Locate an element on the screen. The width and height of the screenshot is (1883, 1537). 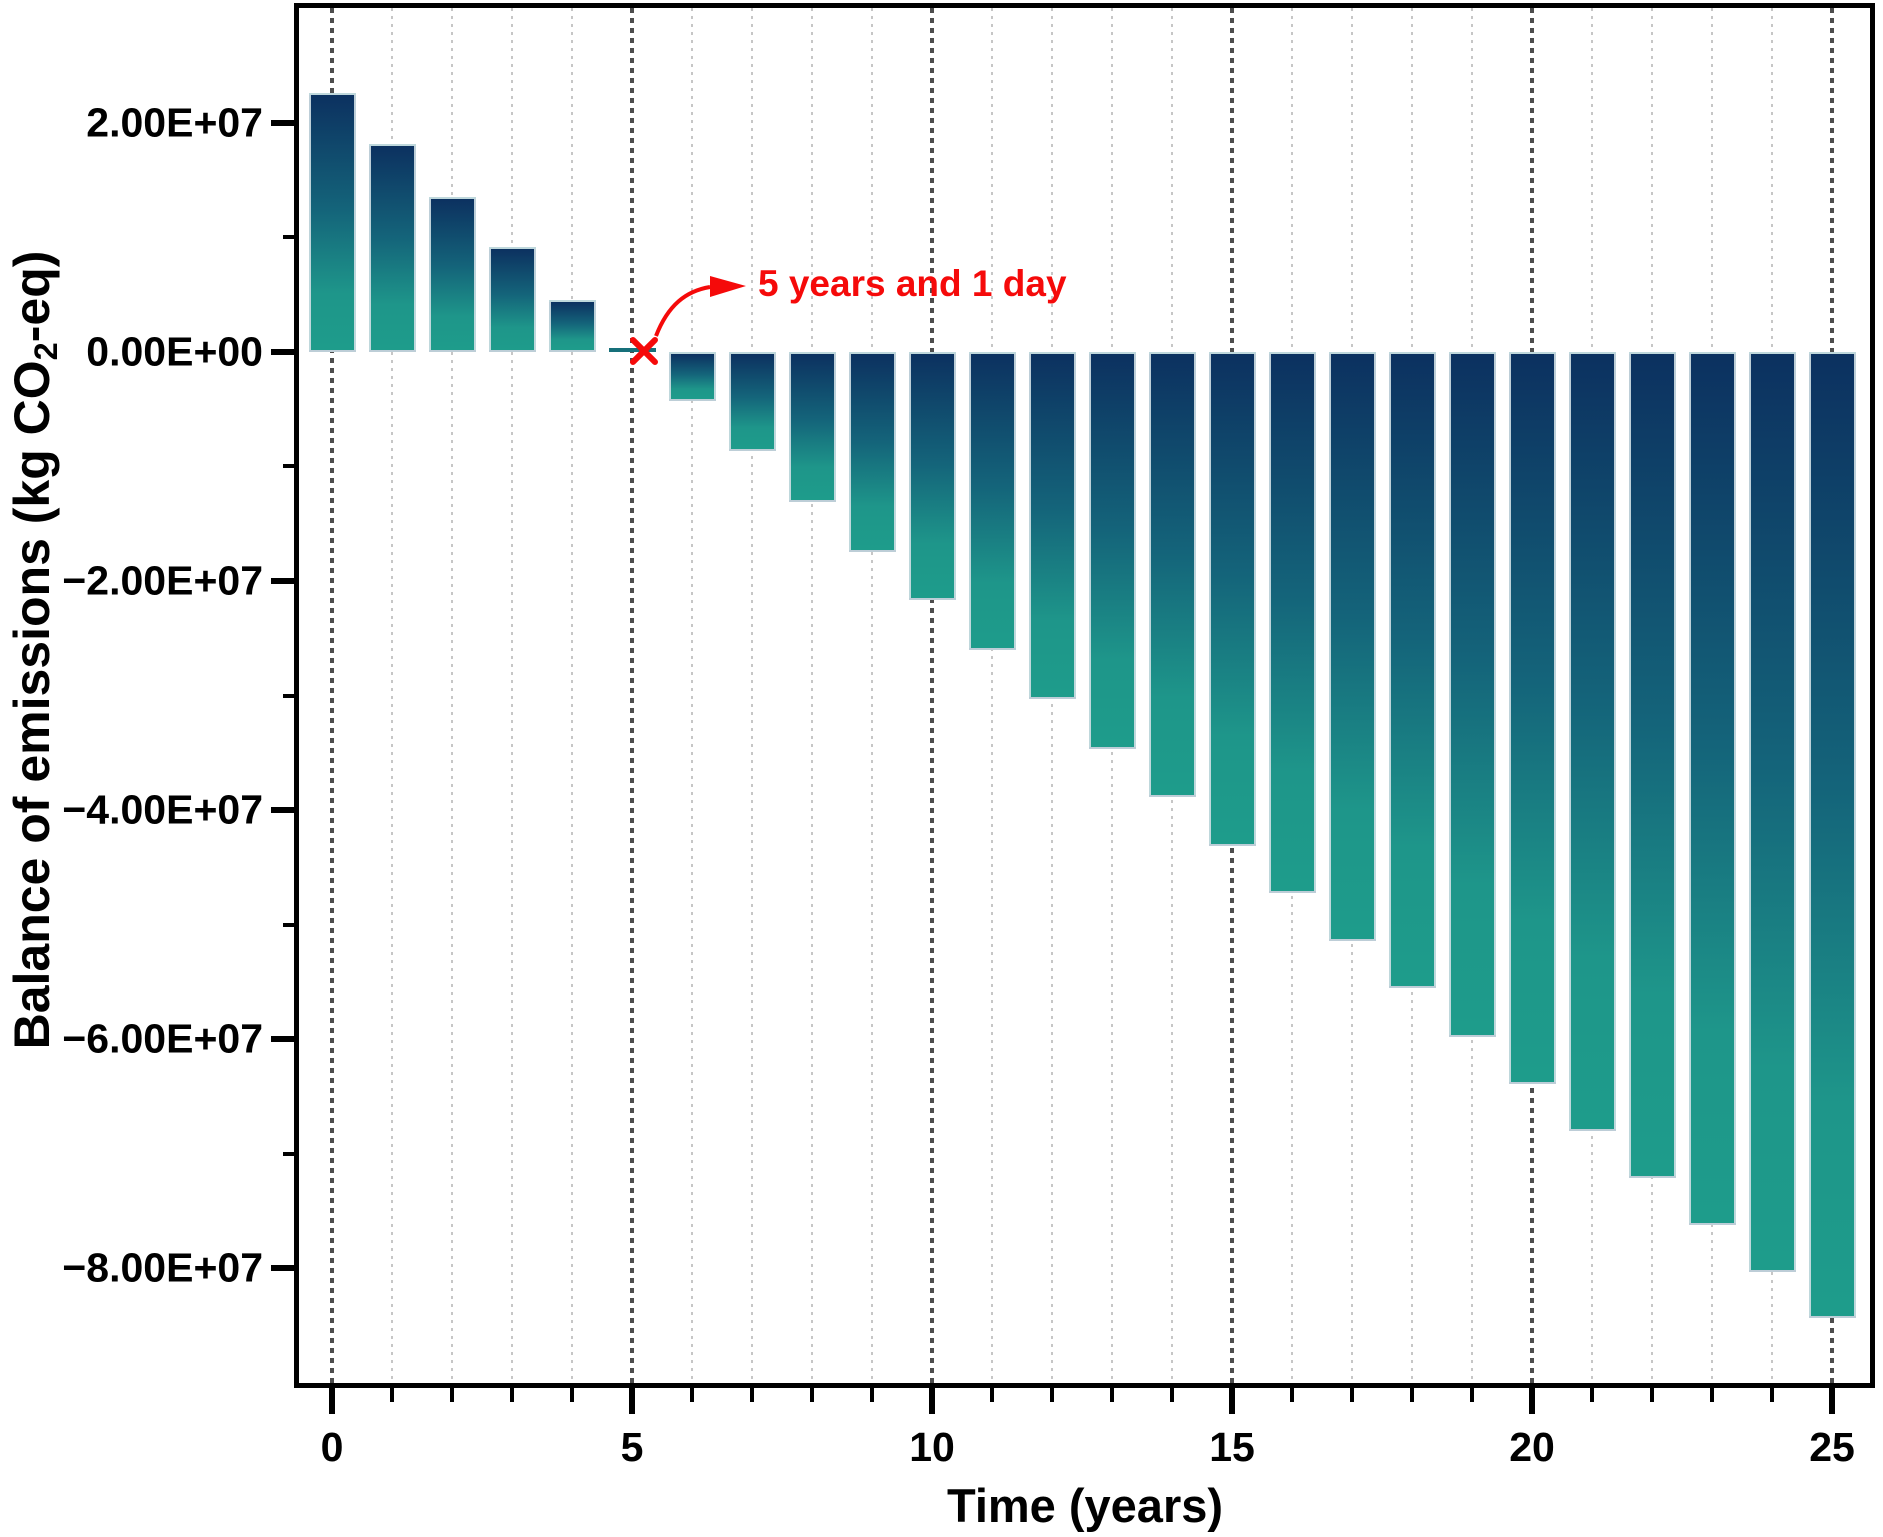
y-tick-label: −2.00E+07 is located at coordinates (162, 580).